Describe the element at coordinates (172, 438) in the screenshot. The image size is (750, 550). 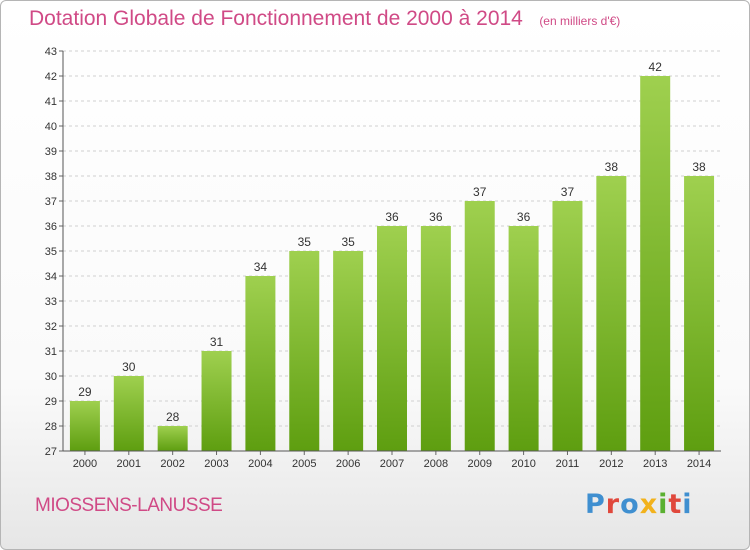
I see `bar-2002` at that location.